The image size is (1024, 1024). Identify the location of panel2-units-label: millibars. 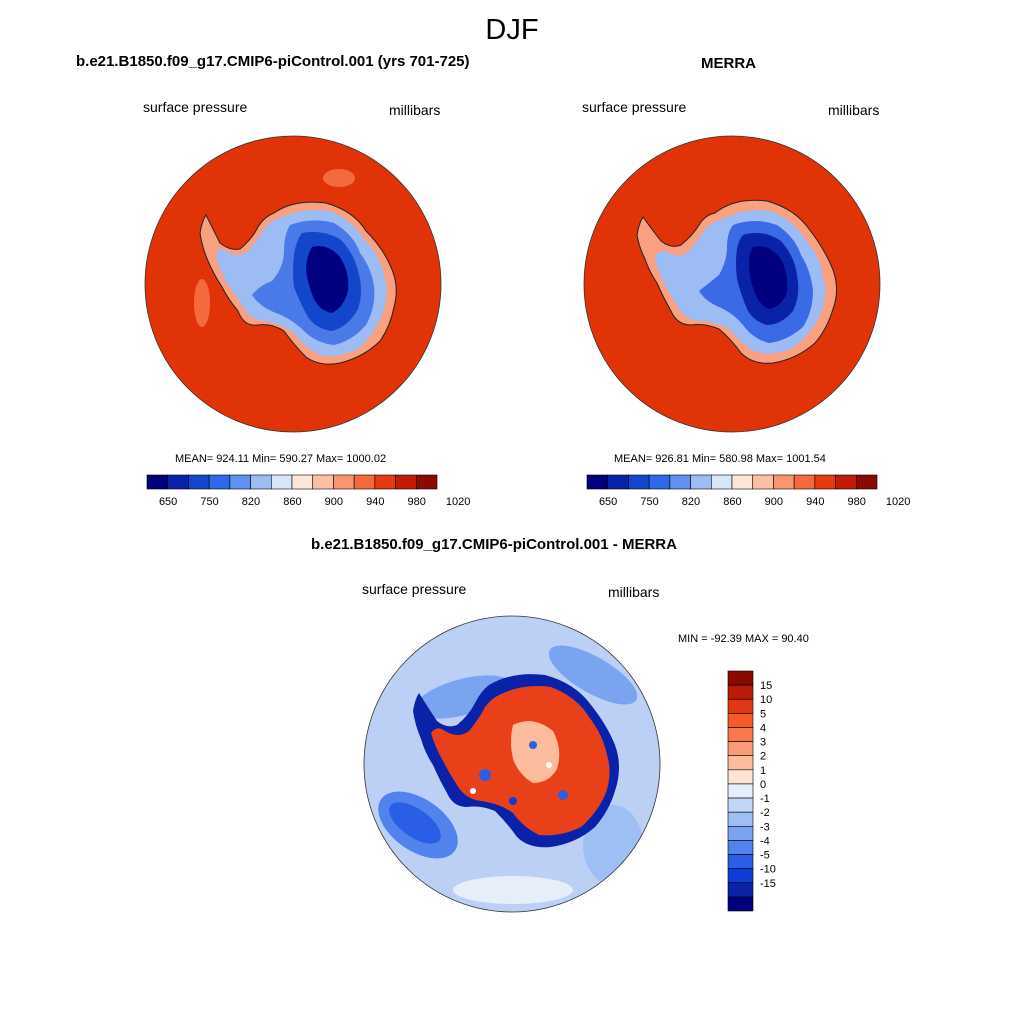
(854, 110).